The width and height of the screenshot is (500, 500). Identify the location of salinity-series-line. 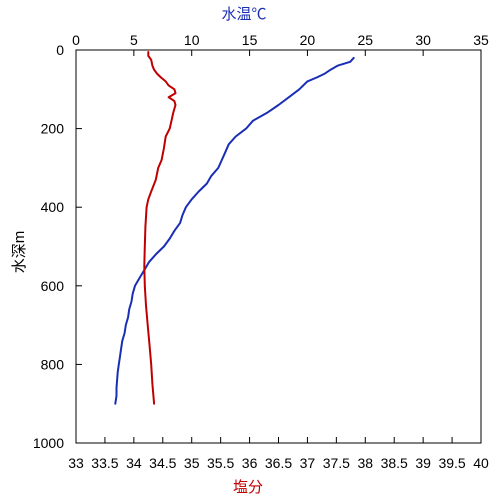
(160, 228).